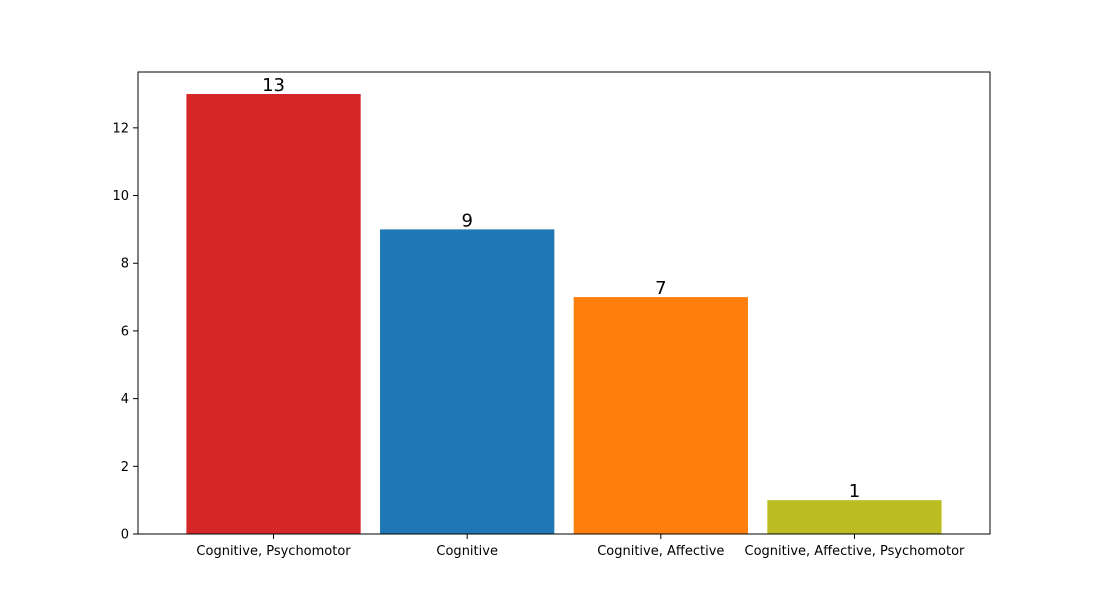 This screenshot has height=600, width=1100. I want to click on data-label-3: 1, so click(854, 491).